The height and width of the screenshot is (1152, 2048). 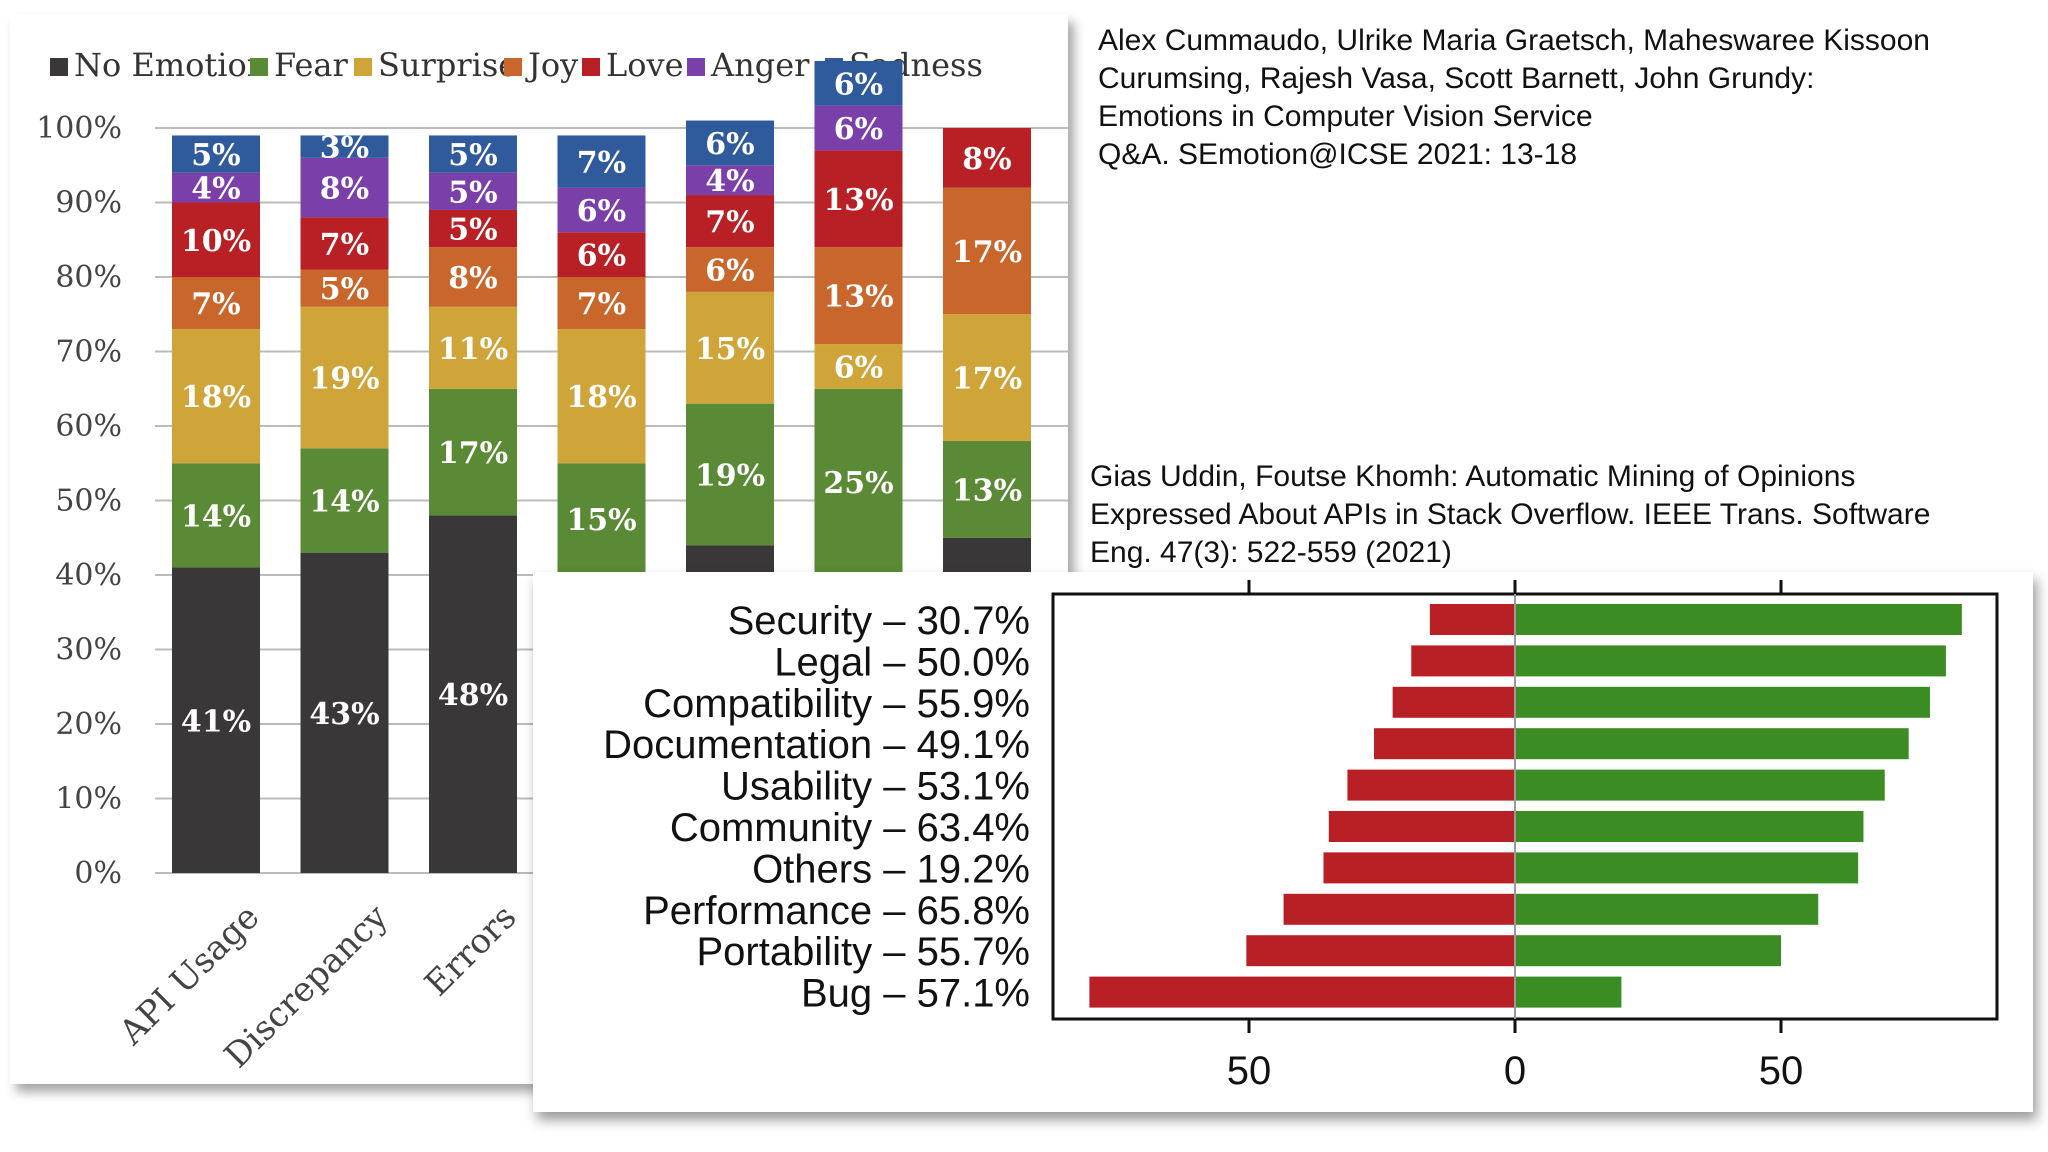 I want to click on citation-line: Q&A. SEmotion@ICSE 2021: 13-18, so click(x=1338, y=154).